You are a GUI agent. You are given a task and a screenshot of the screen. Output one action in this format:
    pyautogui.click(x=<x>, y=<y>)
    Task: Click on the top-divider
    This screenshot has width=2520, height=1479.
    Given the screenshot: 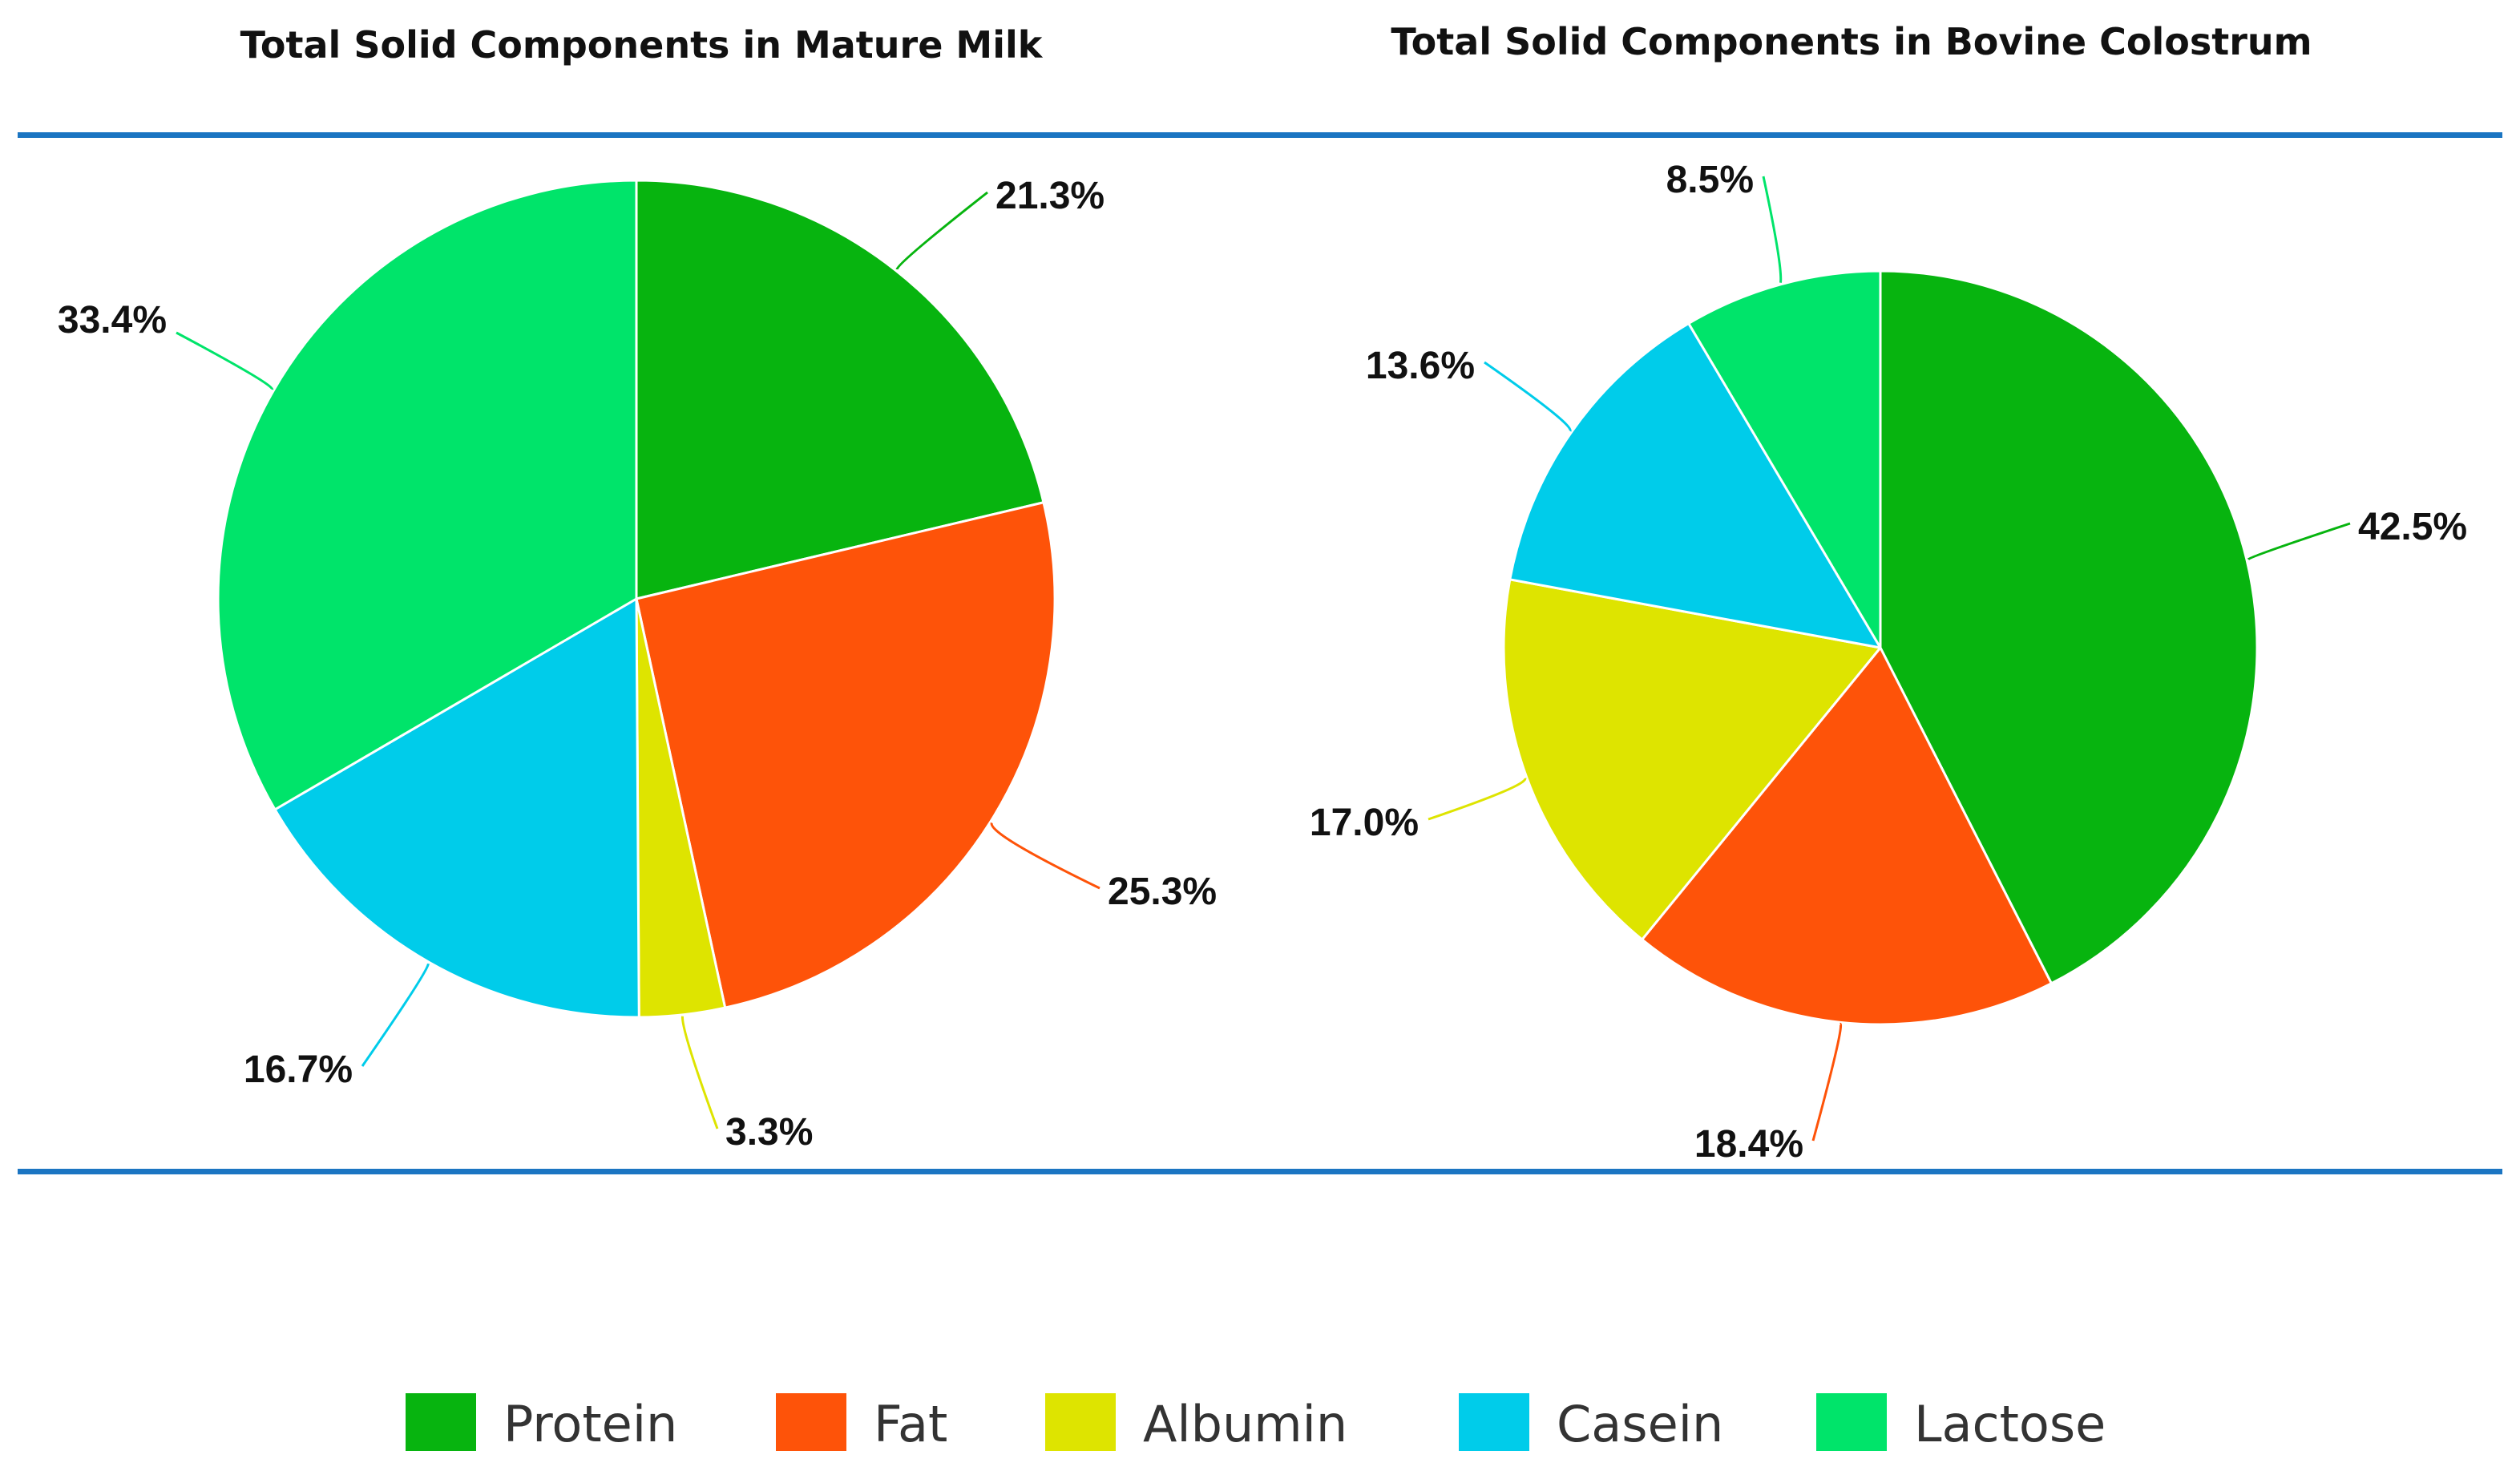 What is the action you would take?
    pyautogui.click(x=1260, y=135)
    